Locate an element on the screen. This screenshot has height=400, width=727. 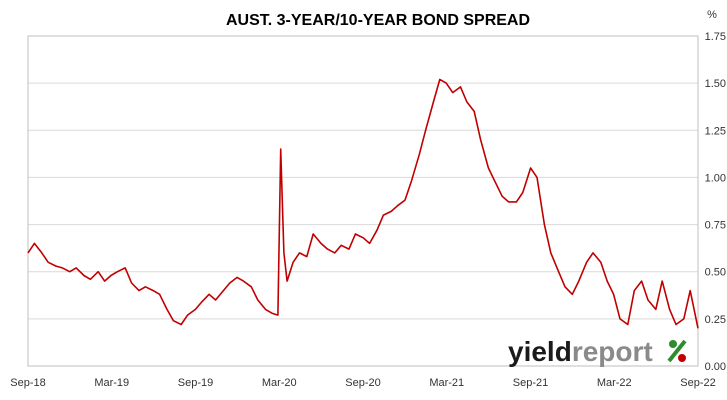
chart-title: AUST. 3-YEAR/10-YEAR BOND SPREAD is located at coordinates (378, 20).